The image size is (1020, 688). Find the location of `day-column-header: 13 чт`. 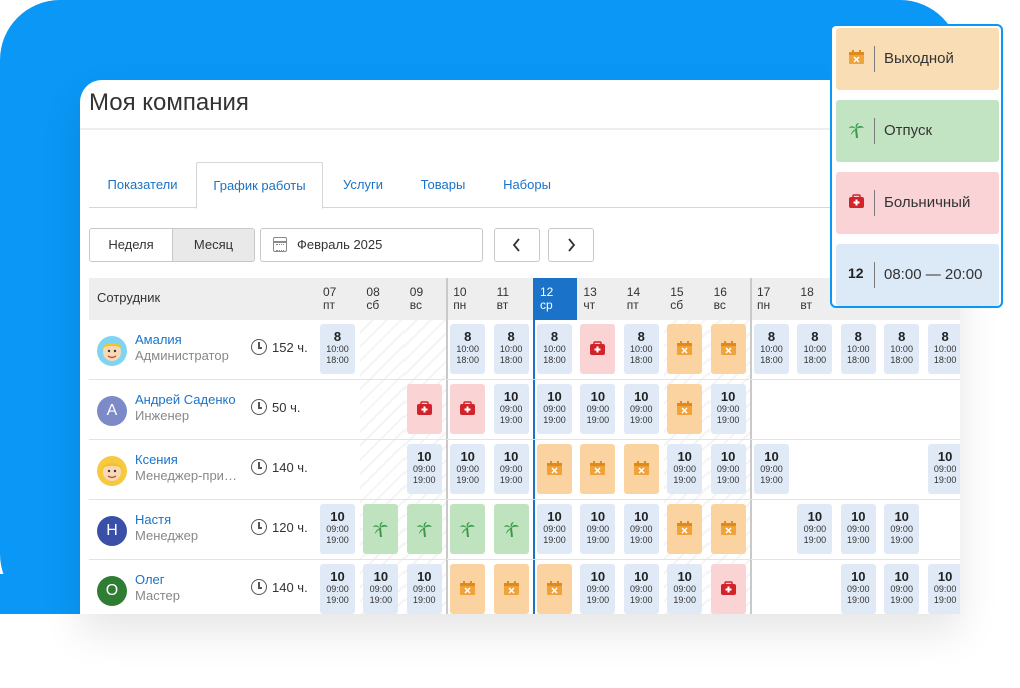

day-column-header: 13 чт is located at coordinates (598, 299).